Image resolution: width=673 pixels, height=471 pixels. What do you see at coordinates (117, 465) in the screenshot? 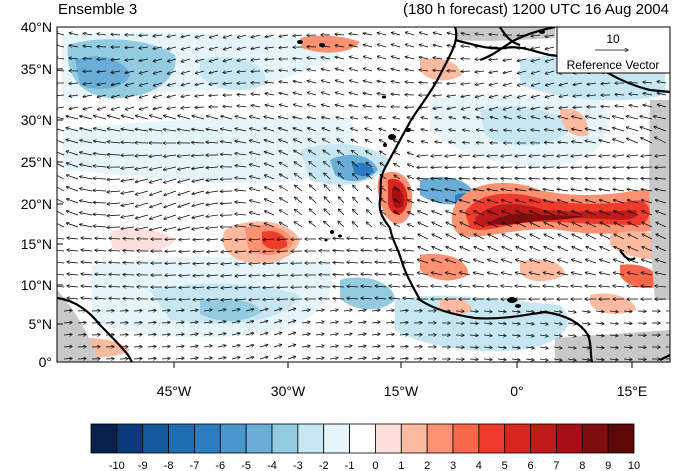
I see `colorbar-label: -10` at bounding box center [117, 465].